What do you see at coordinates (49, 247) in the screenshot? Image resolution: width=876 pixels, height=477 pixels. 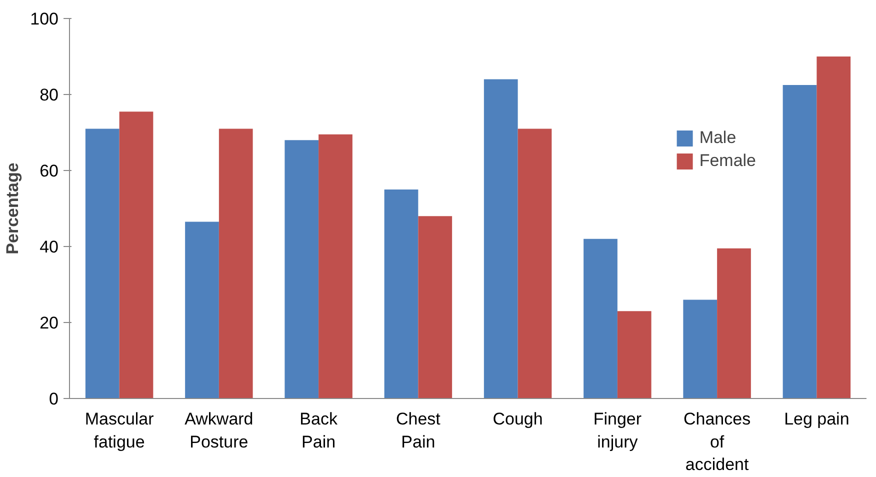 I see `y-tick-label: 40` at bounding box center [49, 247].